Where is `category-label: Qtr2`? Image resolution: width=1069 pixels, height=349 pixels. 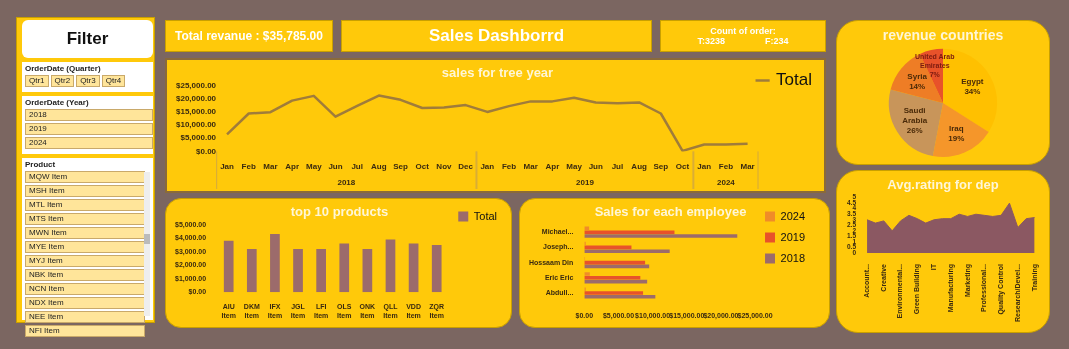
category-label: Qtr2 is located at coordinates (62, 81).